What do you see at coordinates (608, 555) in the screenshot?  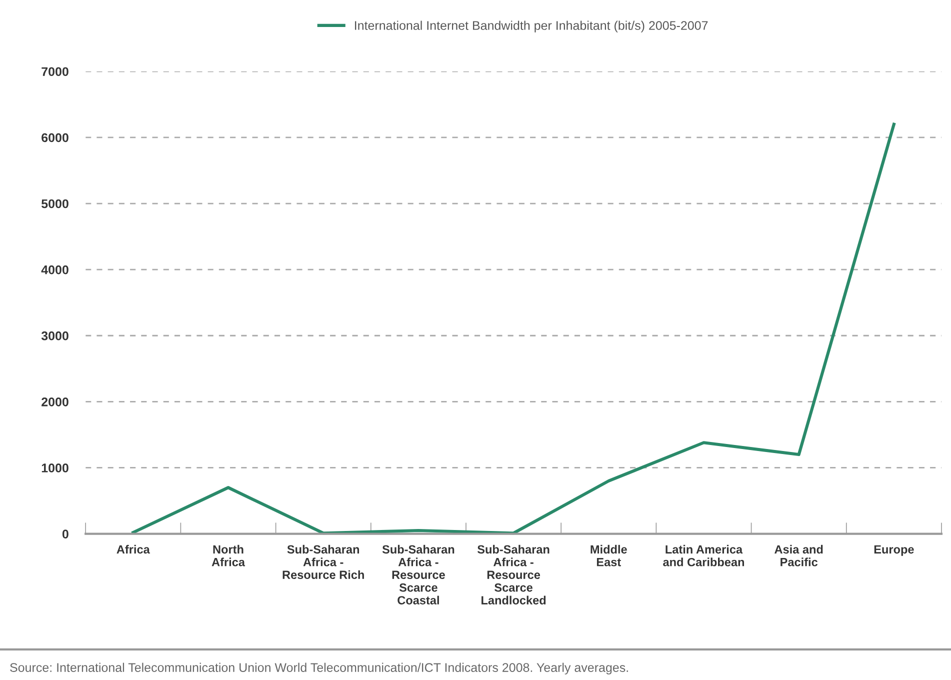 I see `x-tick-label: Middle East` at bounding box center [608, 555].